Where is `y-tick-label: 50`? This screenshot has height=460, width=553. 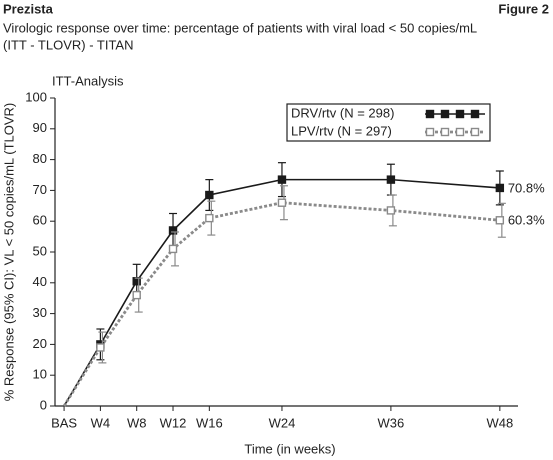
y-tick-label: 50 is located at coordinates (40, 250).